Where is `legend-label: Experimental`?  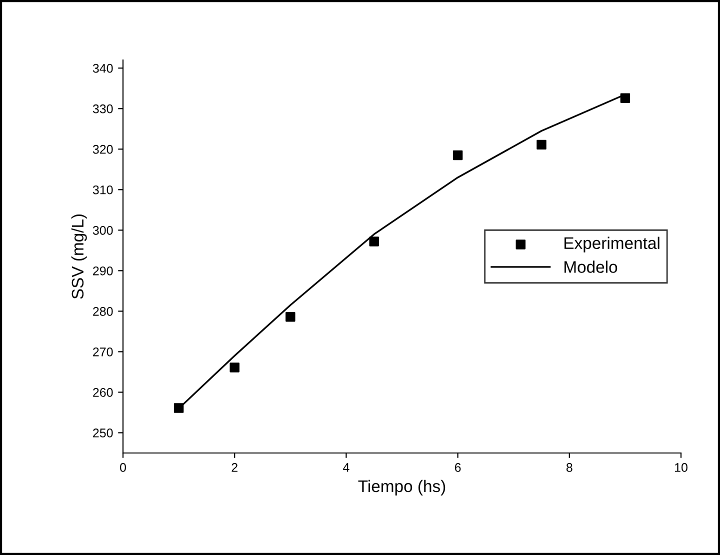
legend-label: Experimental is located at coordinates (612, 244).